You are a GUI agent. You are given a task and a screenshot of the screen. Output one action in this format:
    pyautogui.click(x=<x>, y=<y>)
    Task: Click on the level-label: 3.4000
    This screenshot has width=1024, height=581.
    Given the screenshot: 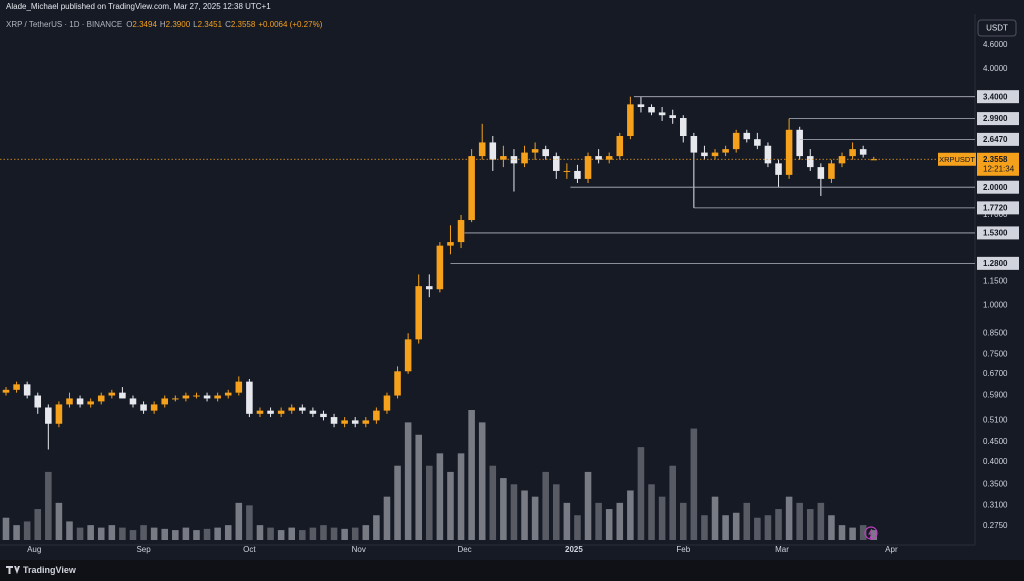 What is the action you would take?
    pyautogui.click(x=995, y=96)
    